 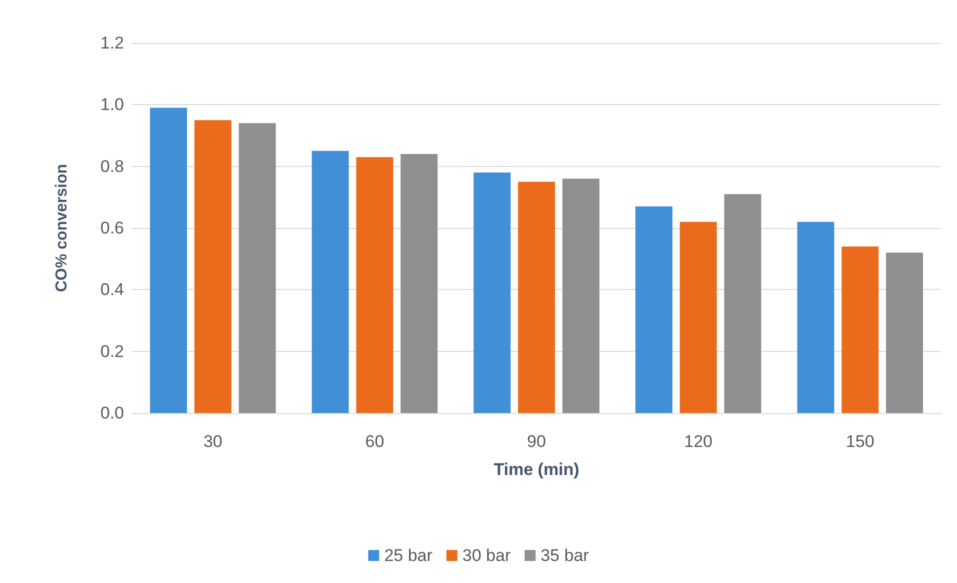 What do you see at coordinates (112, 228) in the screenshot?
I see `y-tick-label: 0.6` at bounding box center [112, 228].